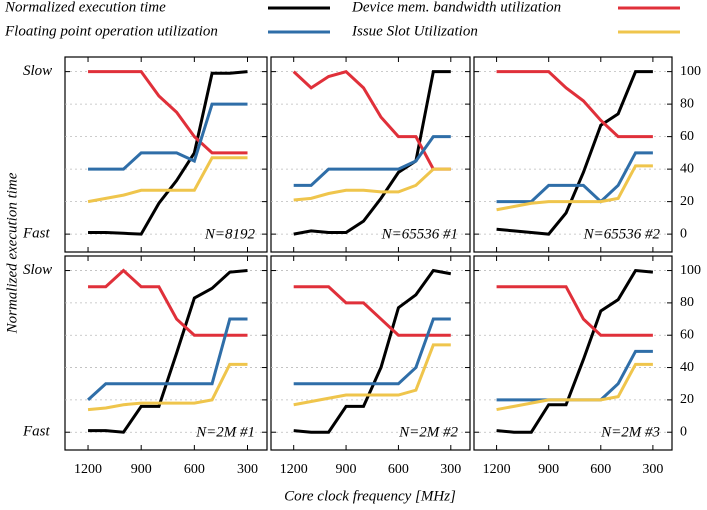 The width and height of the screenshot is (707, 510). I want to click on x-axis-title: Core clock frequency [MHz], so click(370, 496).